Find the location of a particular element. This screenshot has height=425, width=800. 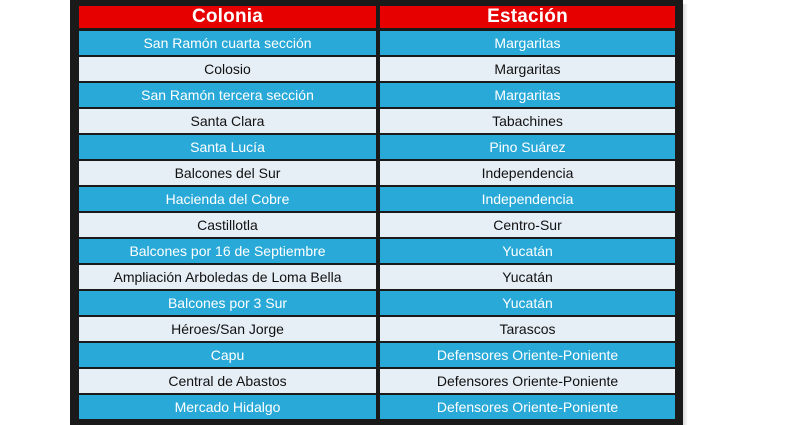

cell-estacion: Pino Suárez is located at coordinates (527, 147).